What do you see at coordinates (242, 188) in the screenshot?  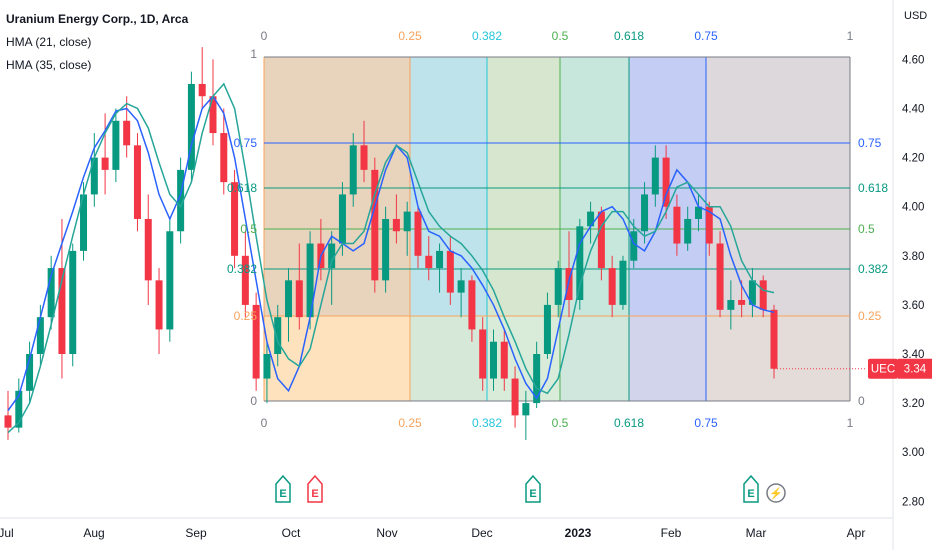 I see `fib-left-label: 0.618` at bounding box center [242, 188].